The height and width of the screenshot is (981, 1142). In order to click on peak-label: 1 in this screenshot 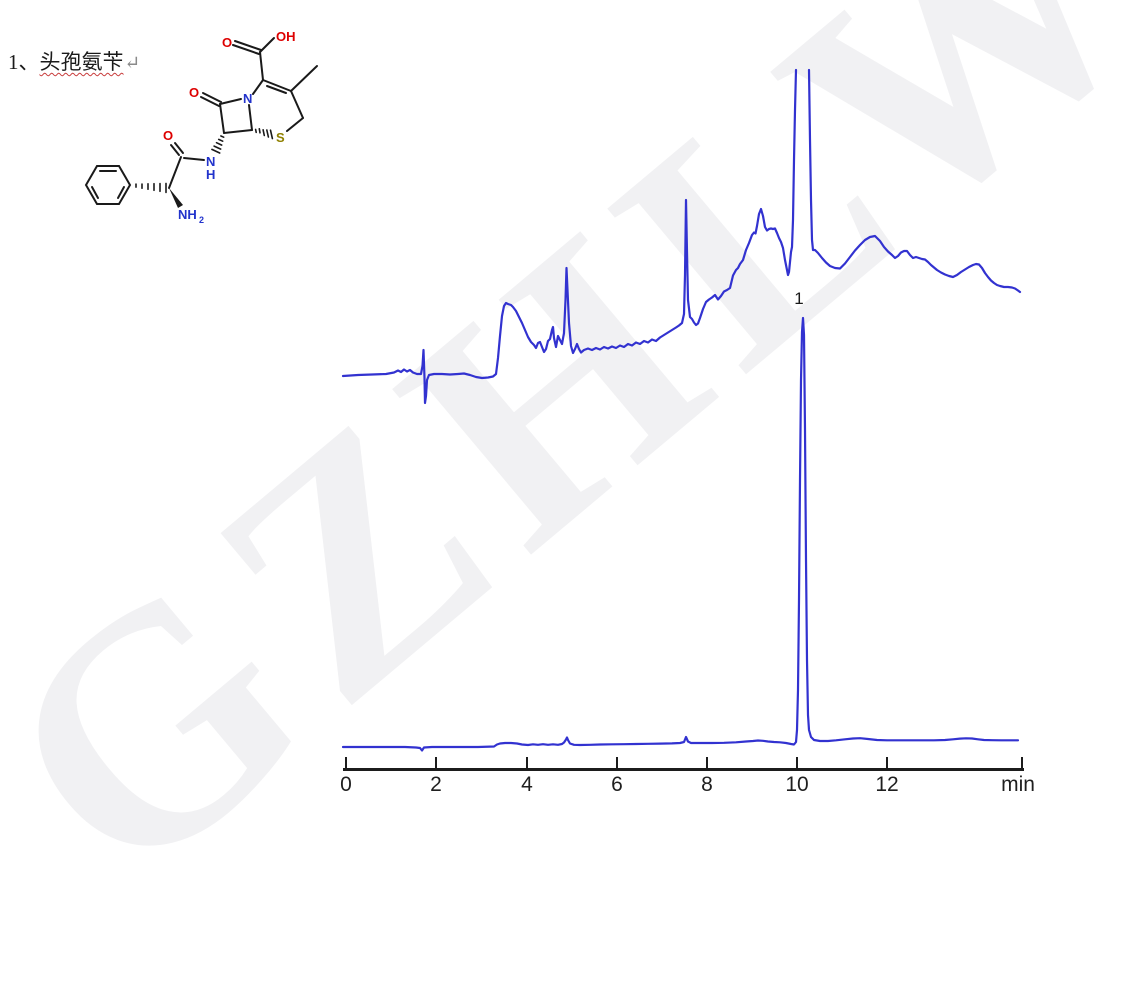, I will do `click(798, 298)`.